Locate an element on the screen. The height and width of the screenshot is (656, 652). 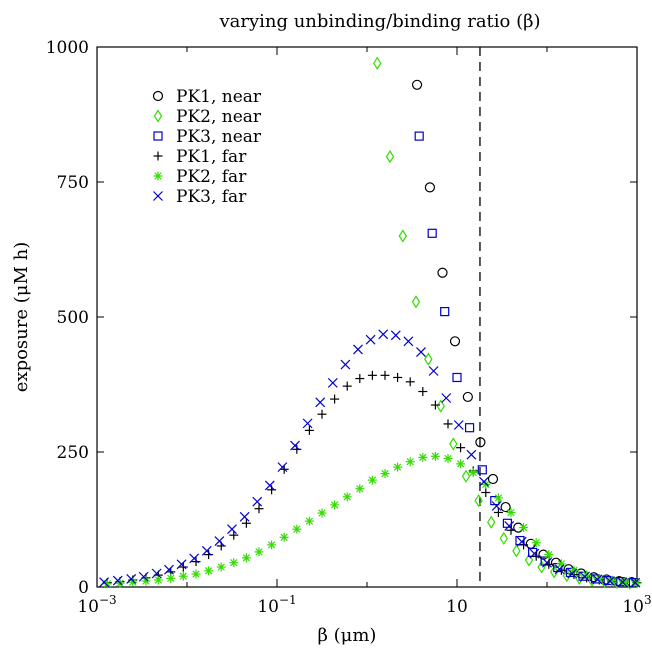
x-tick-label: 10³ is located at coordinates (636, 605).